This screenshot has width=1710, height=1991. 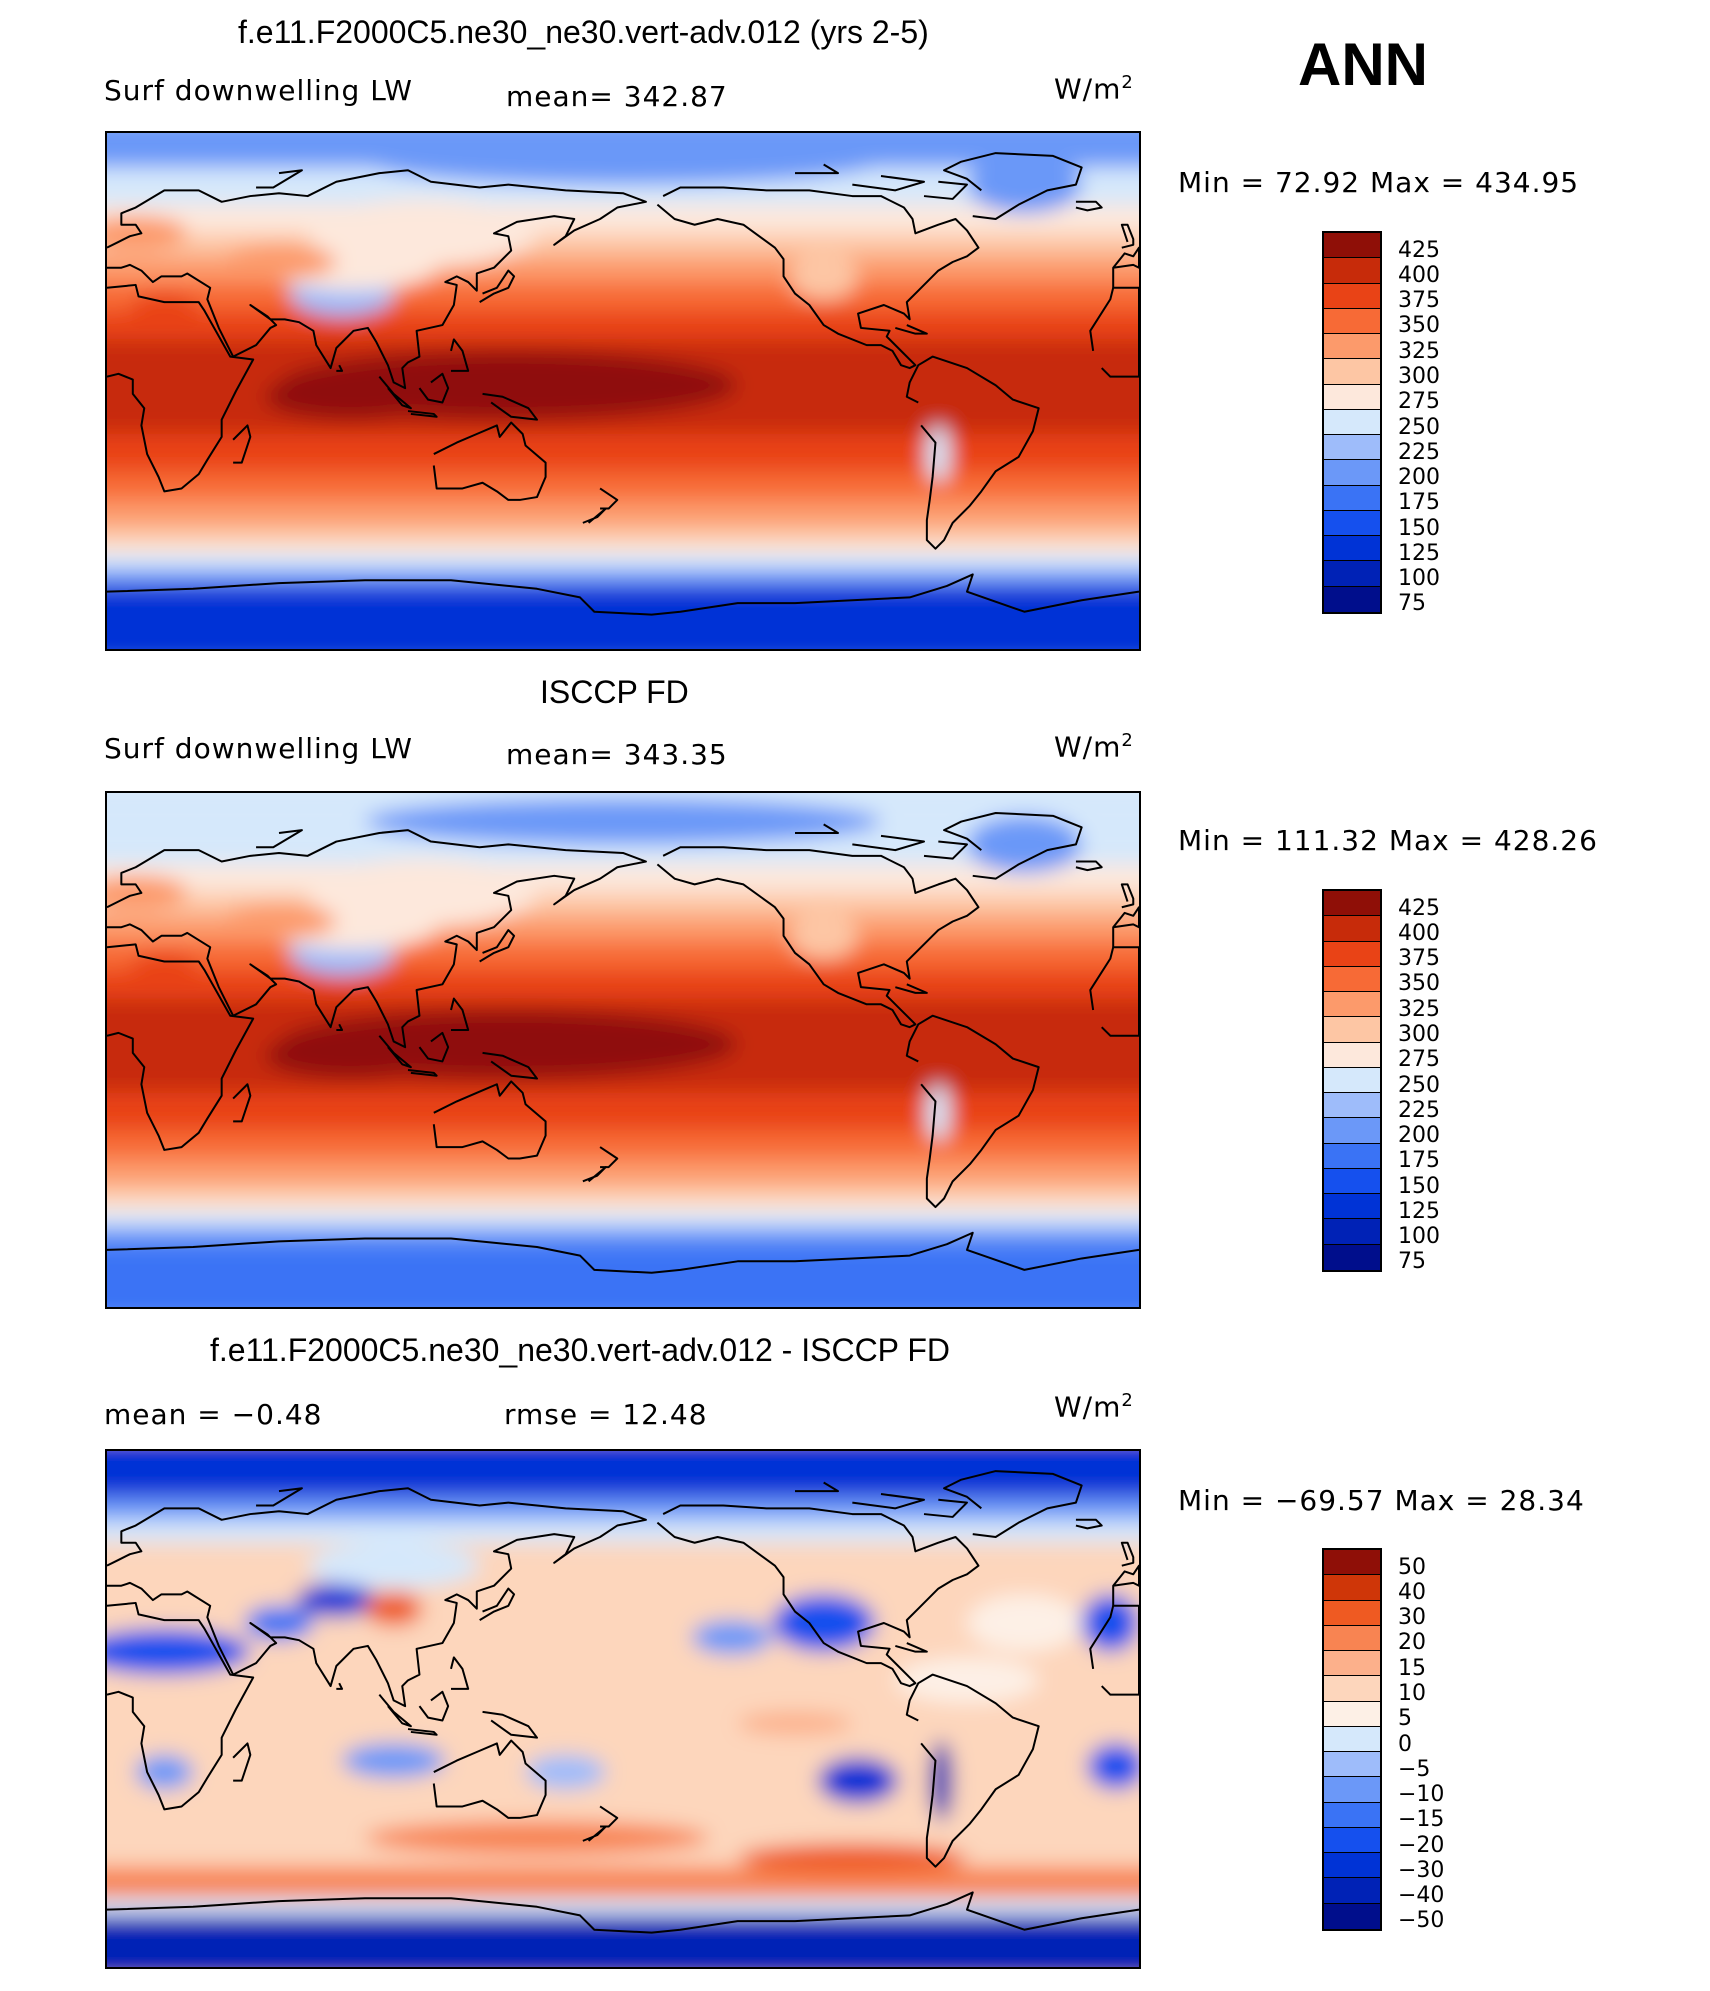 What do you see at coordinates (1363, 64) in the screenshot?
I see `season-label: ANN` at bounding box center [1363, 64].